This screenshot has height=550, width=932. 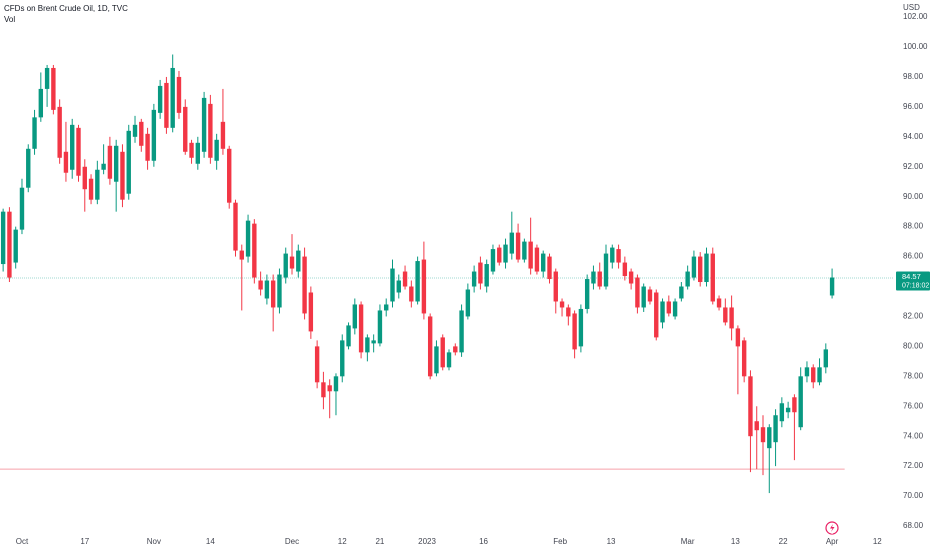 What do you see at coordinates (783, 541) in the screenshot?
I see `x-tick-label: 22` at bounding box center [783, 541].